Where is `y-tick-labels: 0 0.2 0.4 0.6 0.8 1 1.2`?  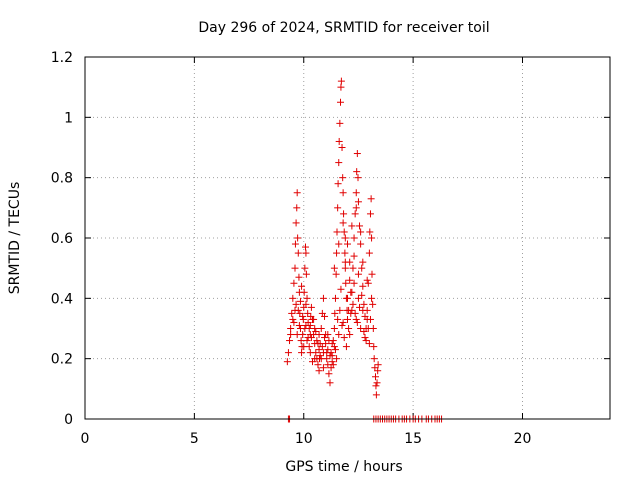
y-tick-labels: 0 0.2 0.4 0.6 0.8 1 1.2 is located at coordinates (62, 239).